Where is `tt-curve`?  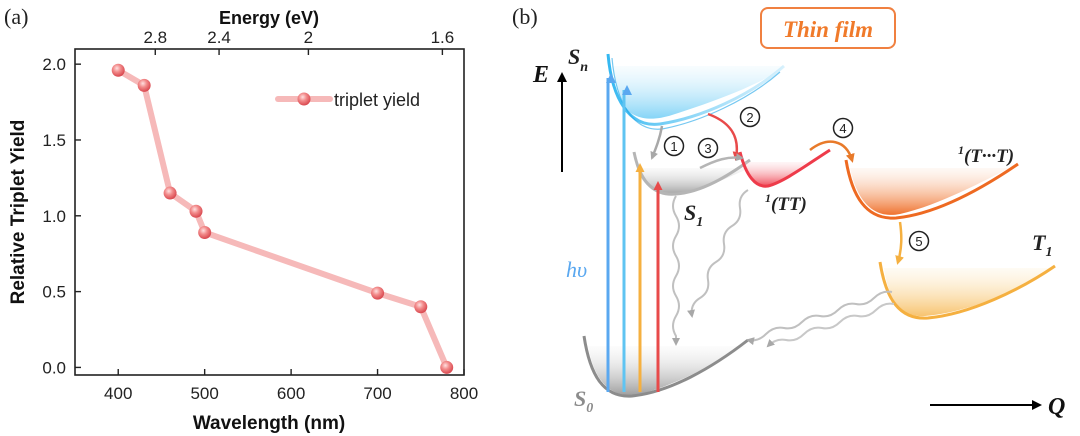 tt-curve is located at coordinates (784, 168).